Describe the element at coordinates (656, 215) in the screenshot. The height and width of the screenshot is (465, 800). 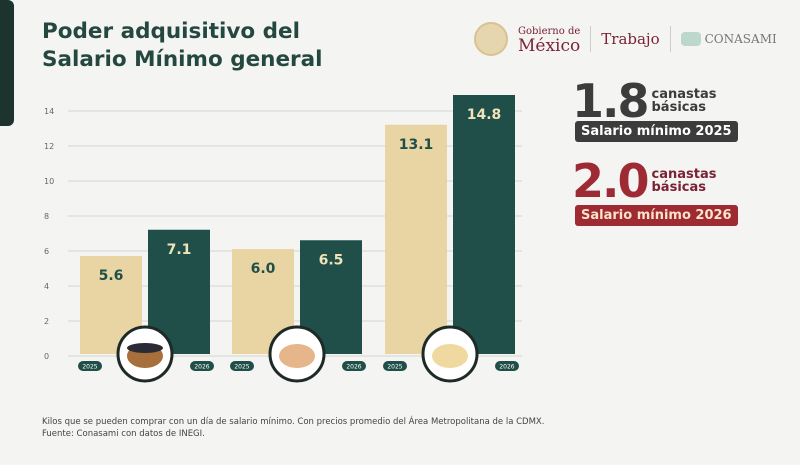
I see `stat-label-2026: Salario mínimo 2026` at that location.